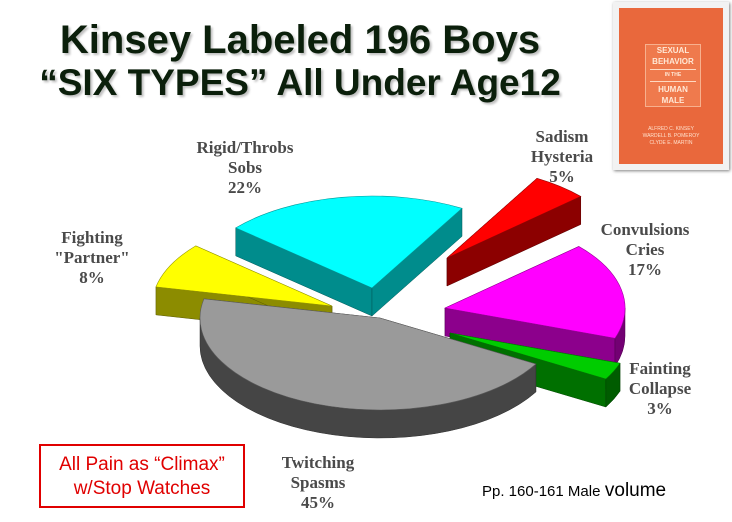 Image resolution: width=732 pixels, height=522 pixels. I want to click on page-reference: Pp. 160-161 Male volume, so click(574, 491).